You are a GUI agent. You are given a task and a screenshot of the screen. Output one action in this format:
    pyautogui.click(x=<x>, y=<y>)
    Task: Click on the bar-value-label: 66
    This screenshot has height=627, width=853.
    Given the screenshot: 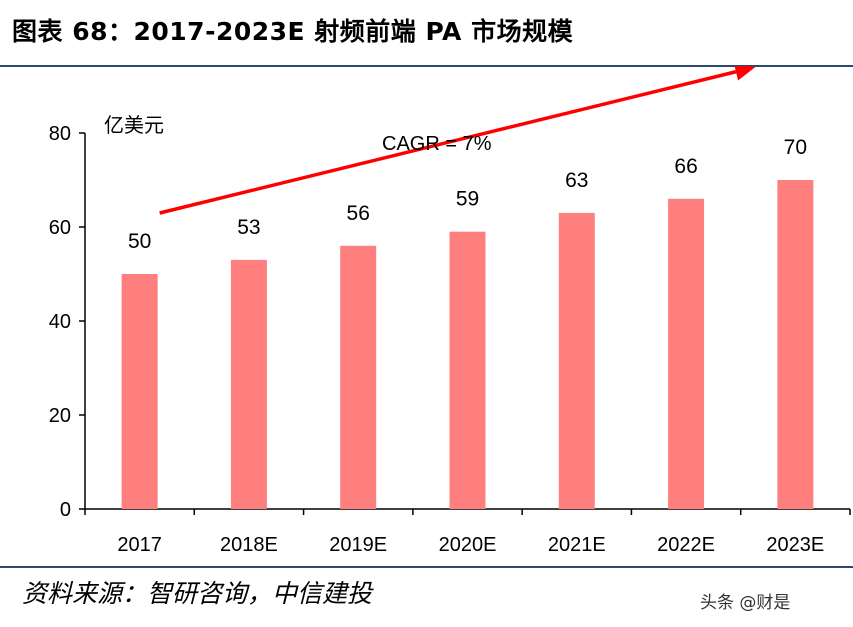 What is the action you would take?
    pyautogui.click(x=685, y=166)
    